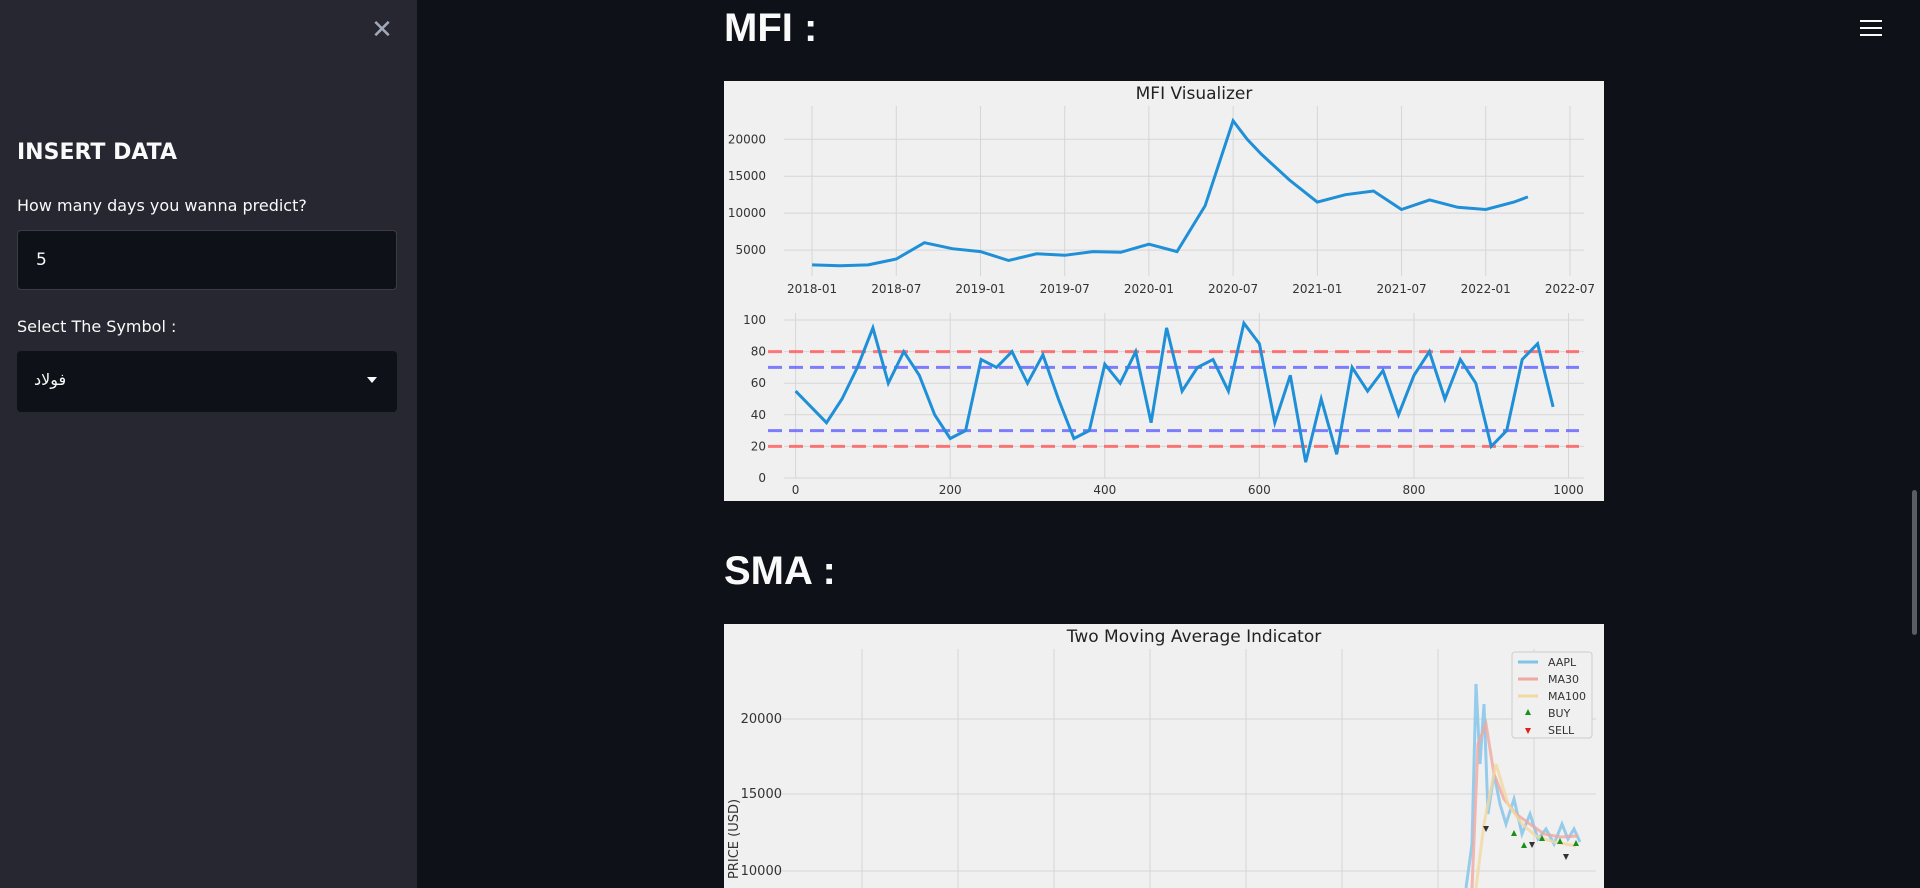 This screenshot has height=888, width=1920. What do you see at coordinates (1193, 637) in the screenshot?
I see `sma-chart-title: Two Moving Average Indicator` at bounding box center [1193, 637].